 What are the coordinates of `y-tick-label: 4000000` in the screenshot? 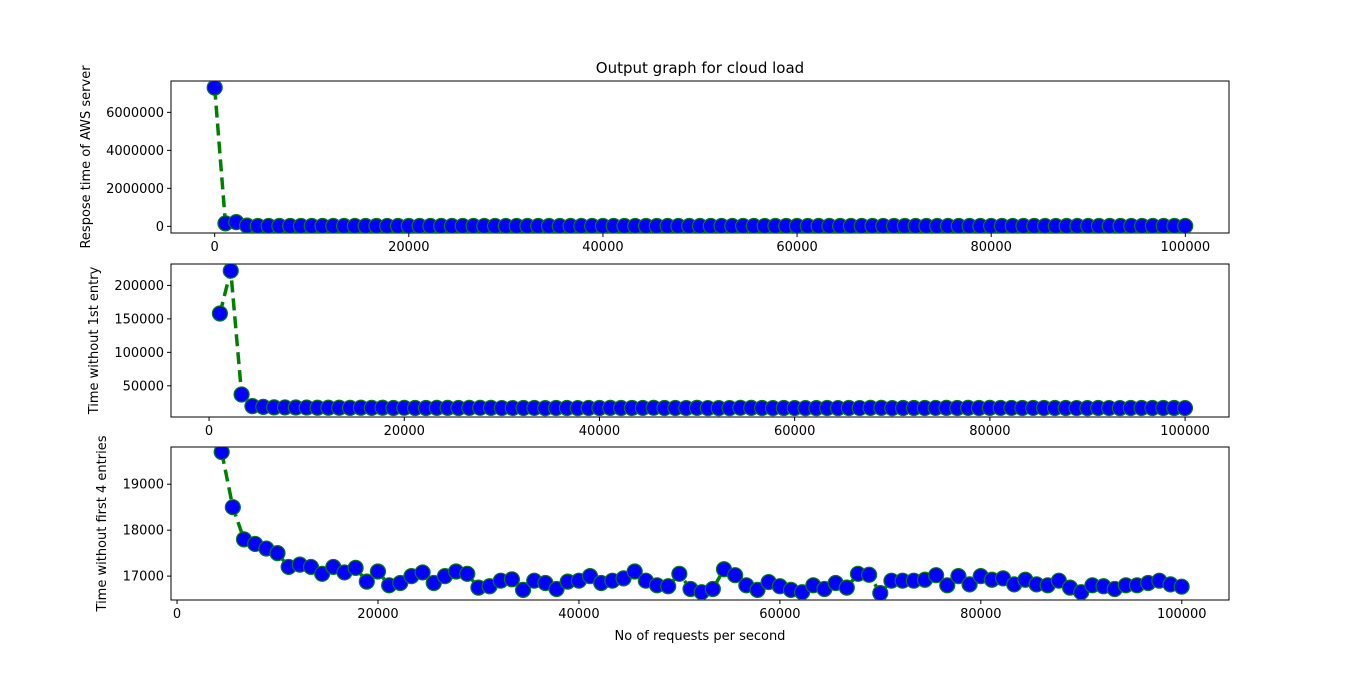 It's located at (135, 151).